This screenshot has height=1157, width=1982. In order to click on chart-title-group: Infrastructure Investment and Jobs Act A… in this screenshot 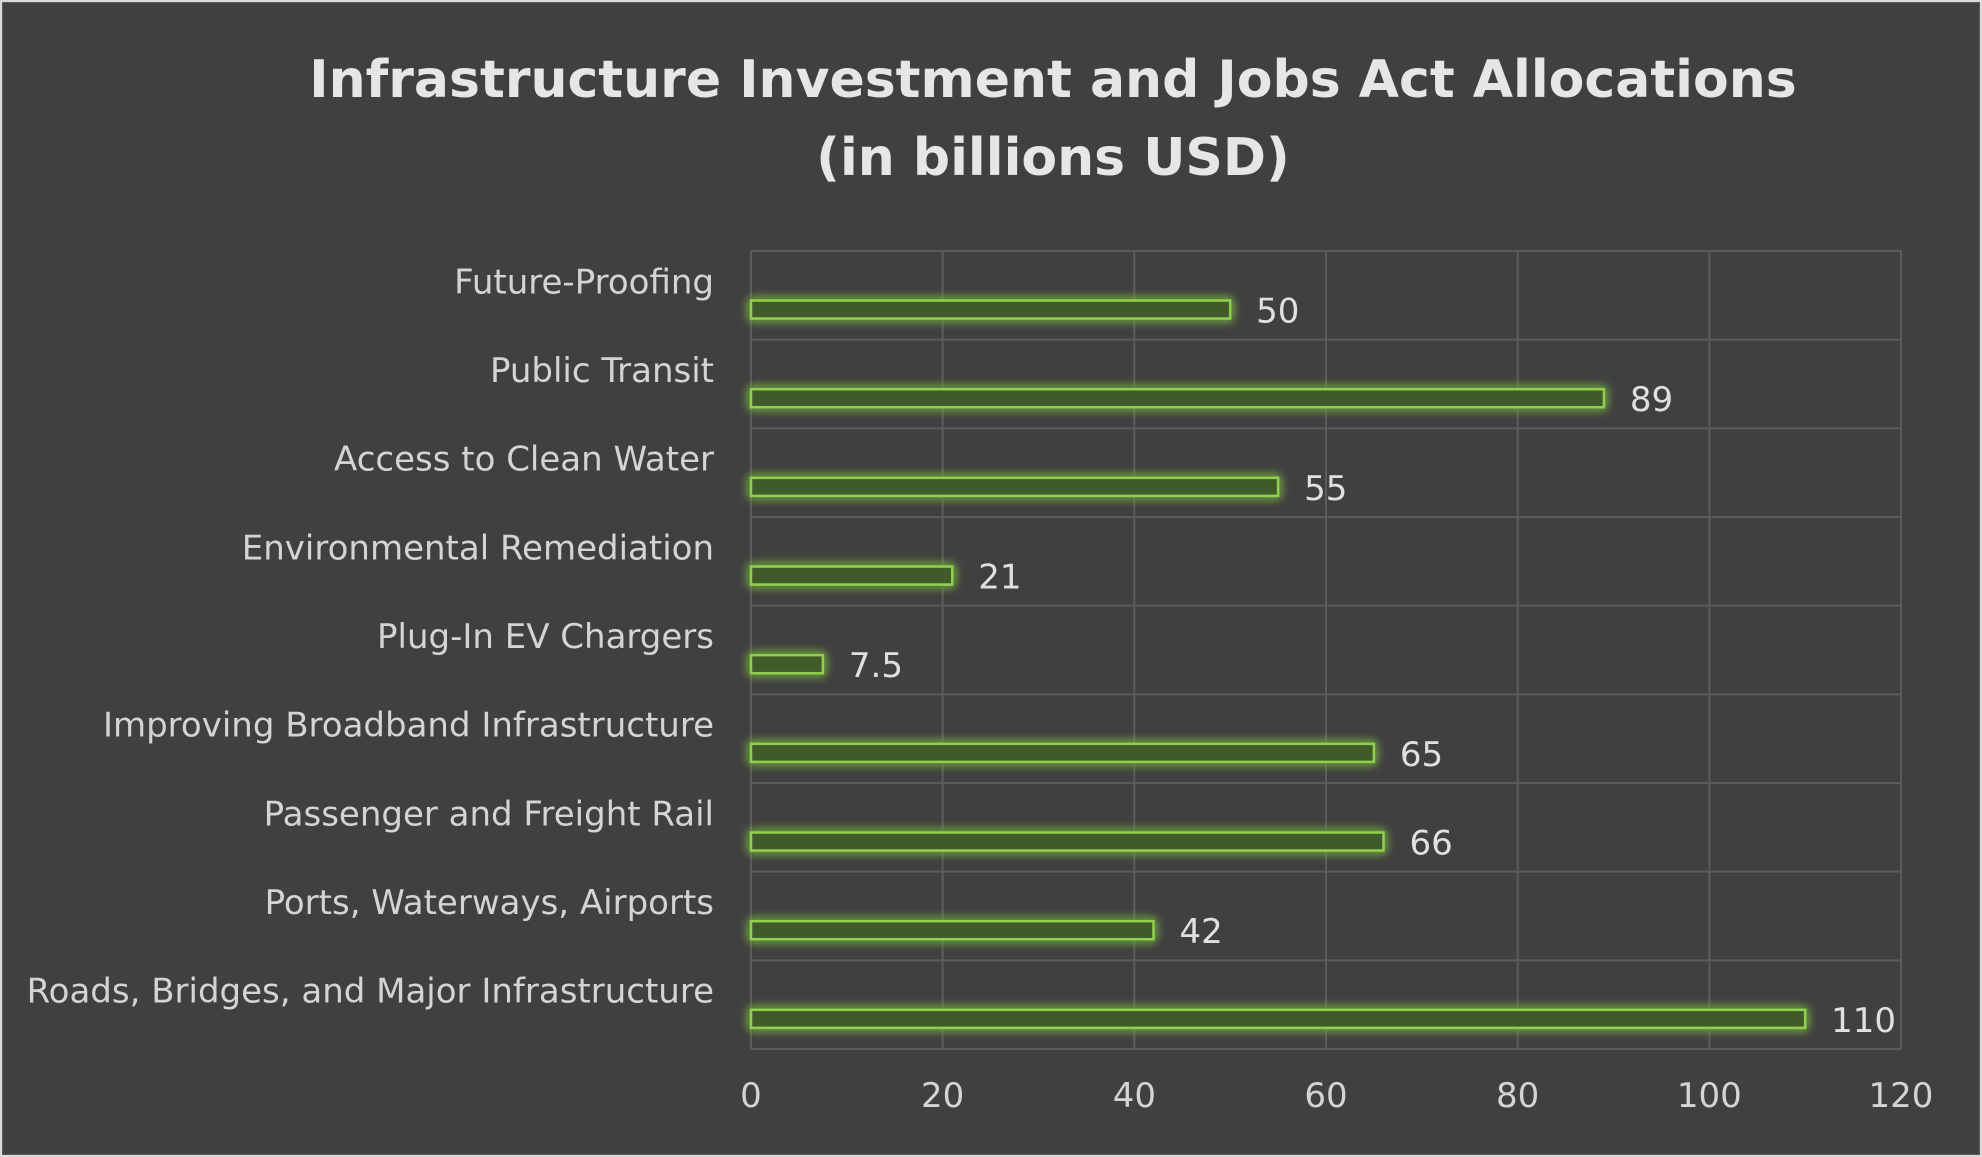, I will do `click(1052, 119)`.